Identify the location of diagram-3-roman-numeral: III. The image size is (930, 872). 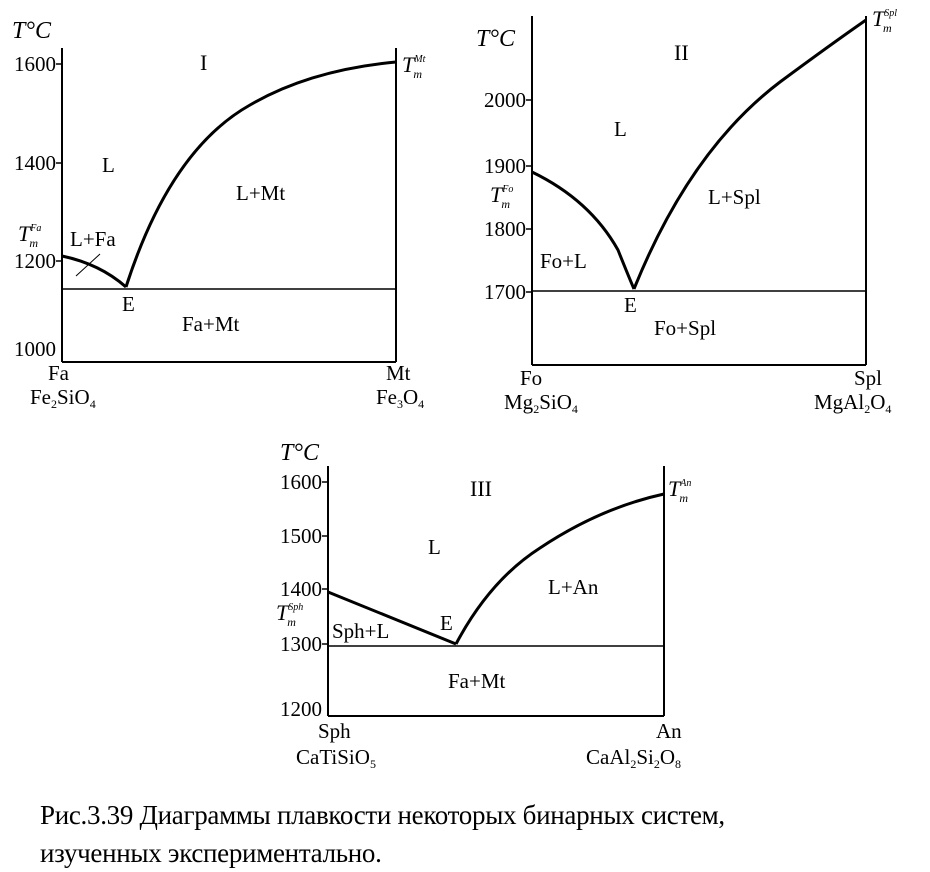
(481, 488).